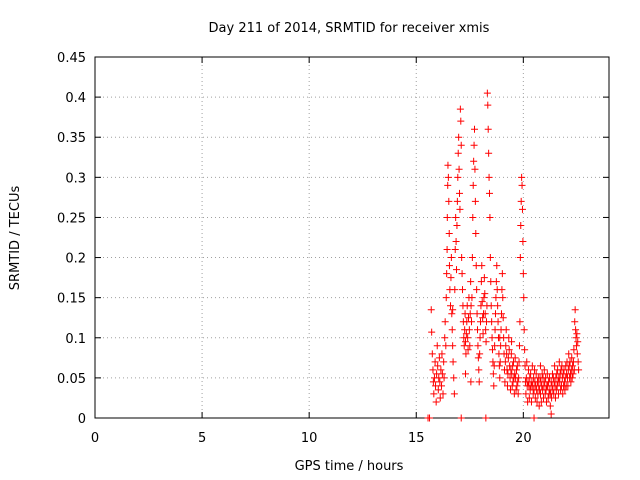 The height and width of the screenshot is (480, 640). Describe the element at coordinates (75, 178) in the screenshot. I see `y-tick-label: 0.3` at that location.